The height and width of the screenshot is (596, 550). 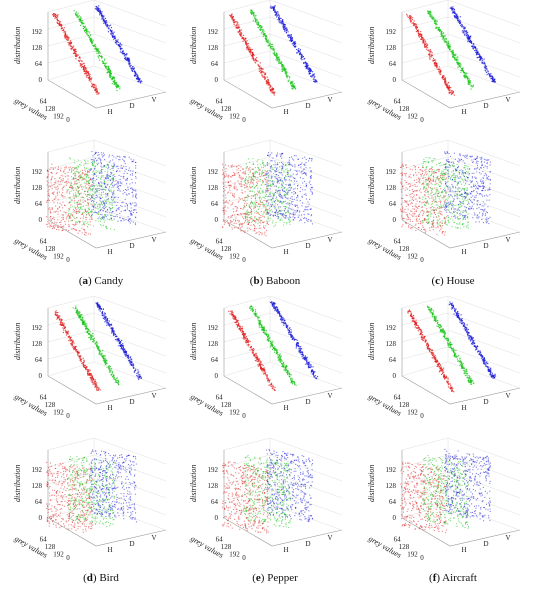 What do you see at coordinates (244, 120) in the screenshot?
I see `y-tick-label: 0` at bounding box center [244, 120].